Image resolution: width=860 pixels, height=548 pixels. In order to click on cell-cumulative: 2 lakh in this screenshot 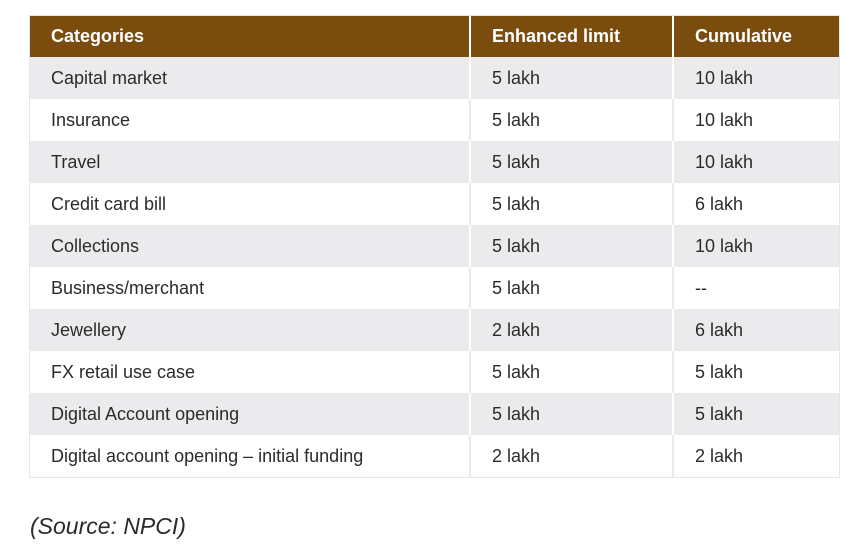, I will do `click(756, 456)`.